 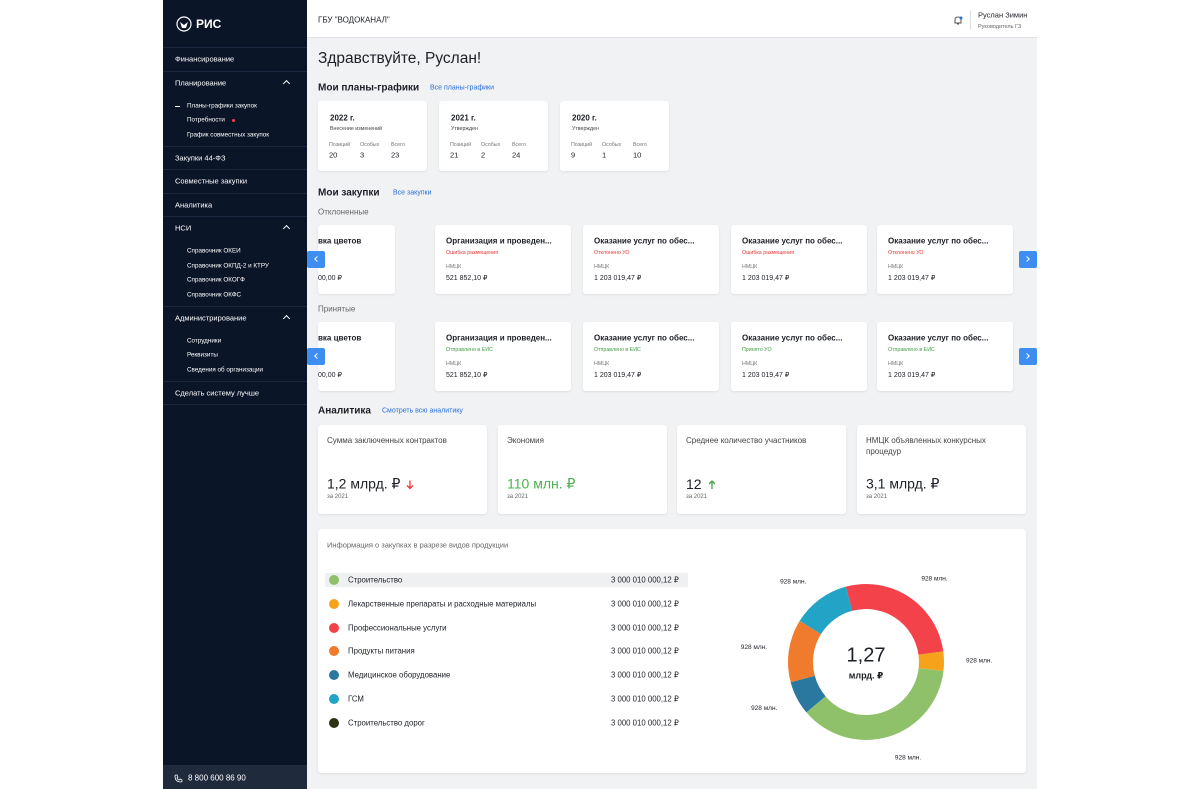 What do you see at coordinates (412, 193) in the screenshot?
I see `link: Все закупки` at bounding box center [412, 193].